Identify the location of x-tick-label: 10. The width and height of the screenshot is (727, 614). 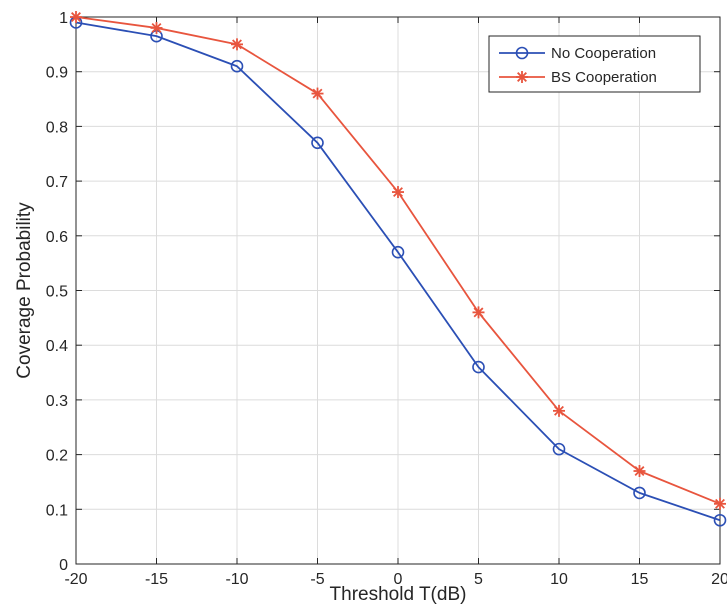
(559, 579).